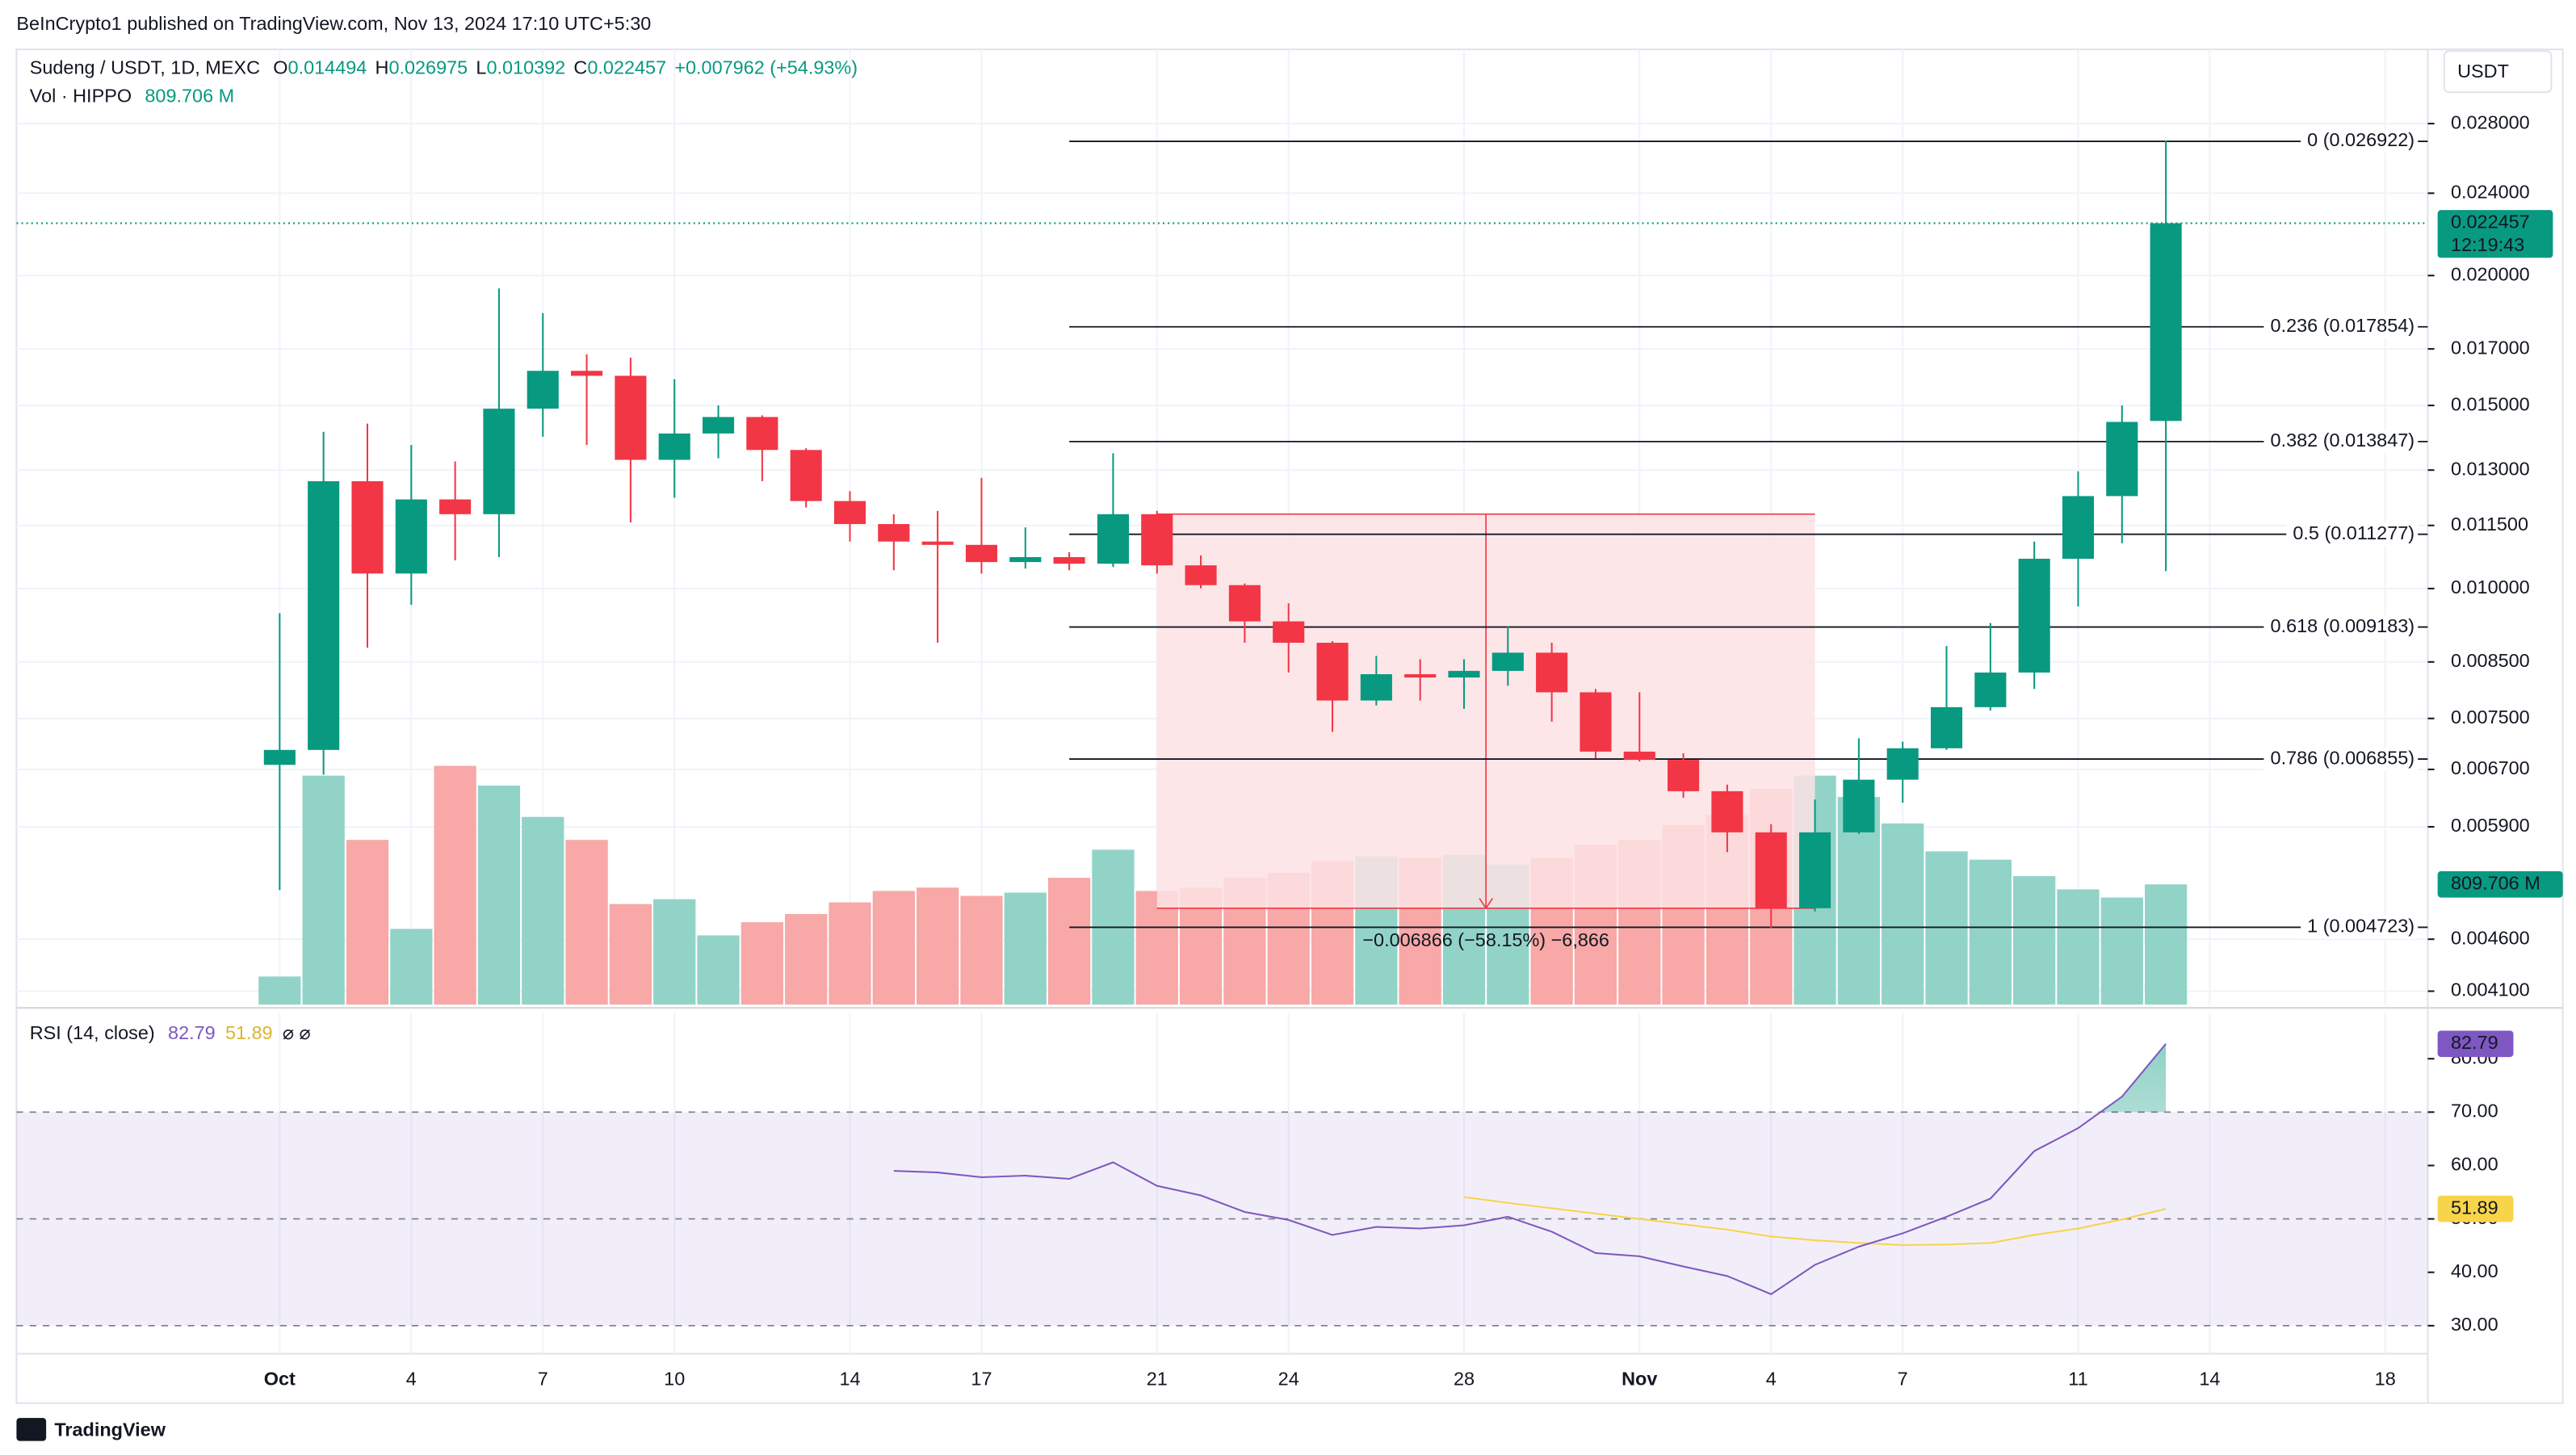 This screenshot has height=1455, width=2576. I want to click on y-tick-label: 0.004600, so click(2490, 937).